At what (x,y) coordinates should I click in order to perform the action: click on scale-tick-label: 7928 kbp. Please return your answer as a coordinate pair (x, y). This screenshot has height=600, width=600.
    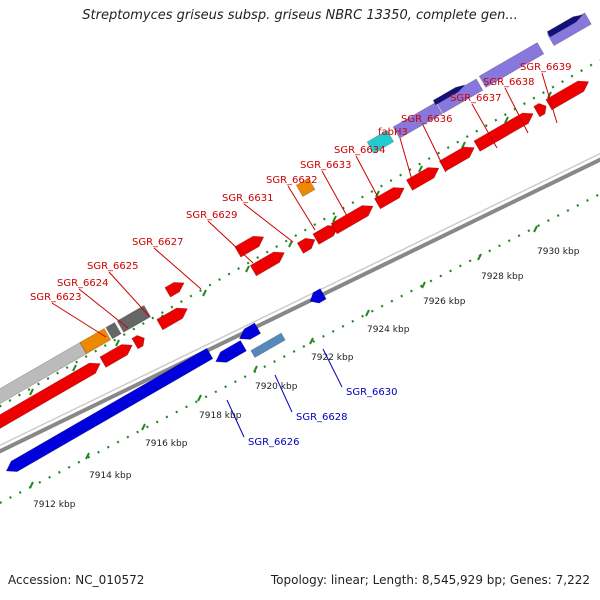
    Looking at the image, I should click on (502, 277).